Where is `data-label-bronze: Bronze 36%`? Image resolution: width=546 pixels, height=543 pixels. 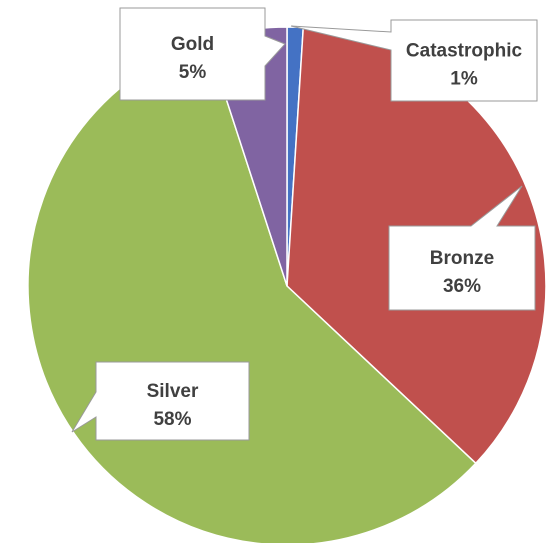 data-label-bronze: Bronze 36% is located at coordinates (462, 248).